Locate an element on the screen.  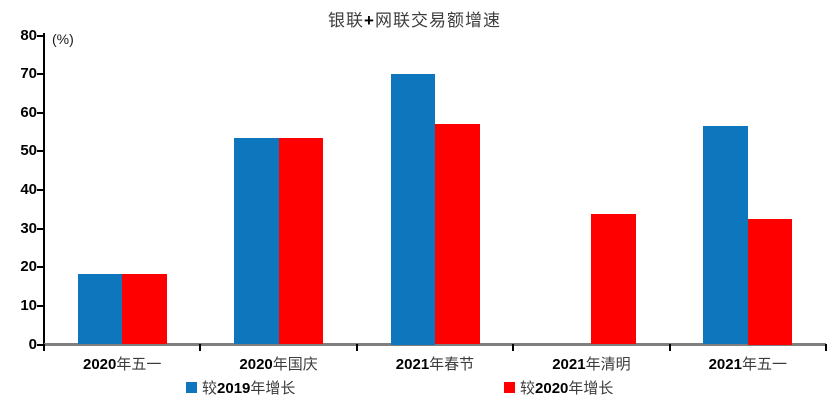
chart-title: 银联+网联交易额增速 is located at coordinates (414, 20).